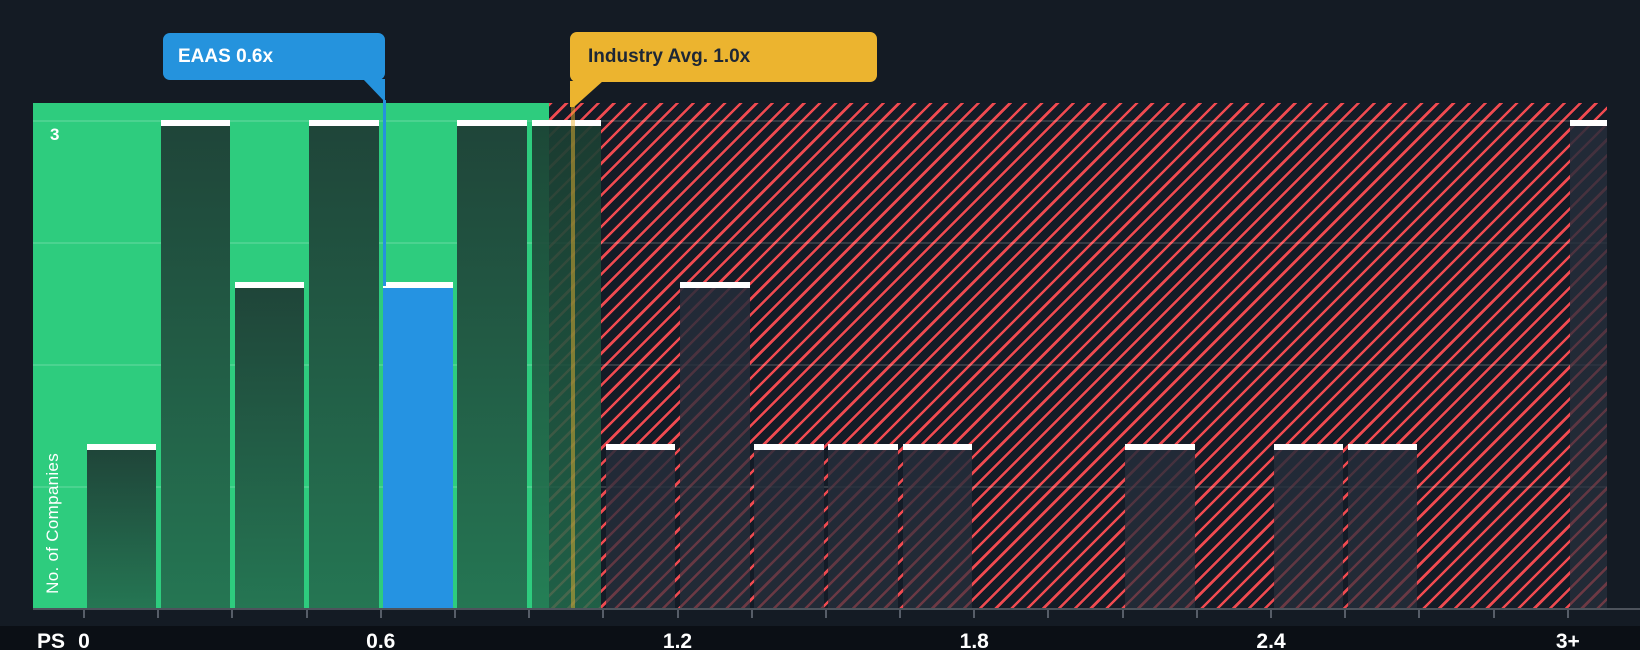  Describe the element at coordinates (937, 526) in the screenshot. I see `histogram-bar-1.65-1.8` at that location.